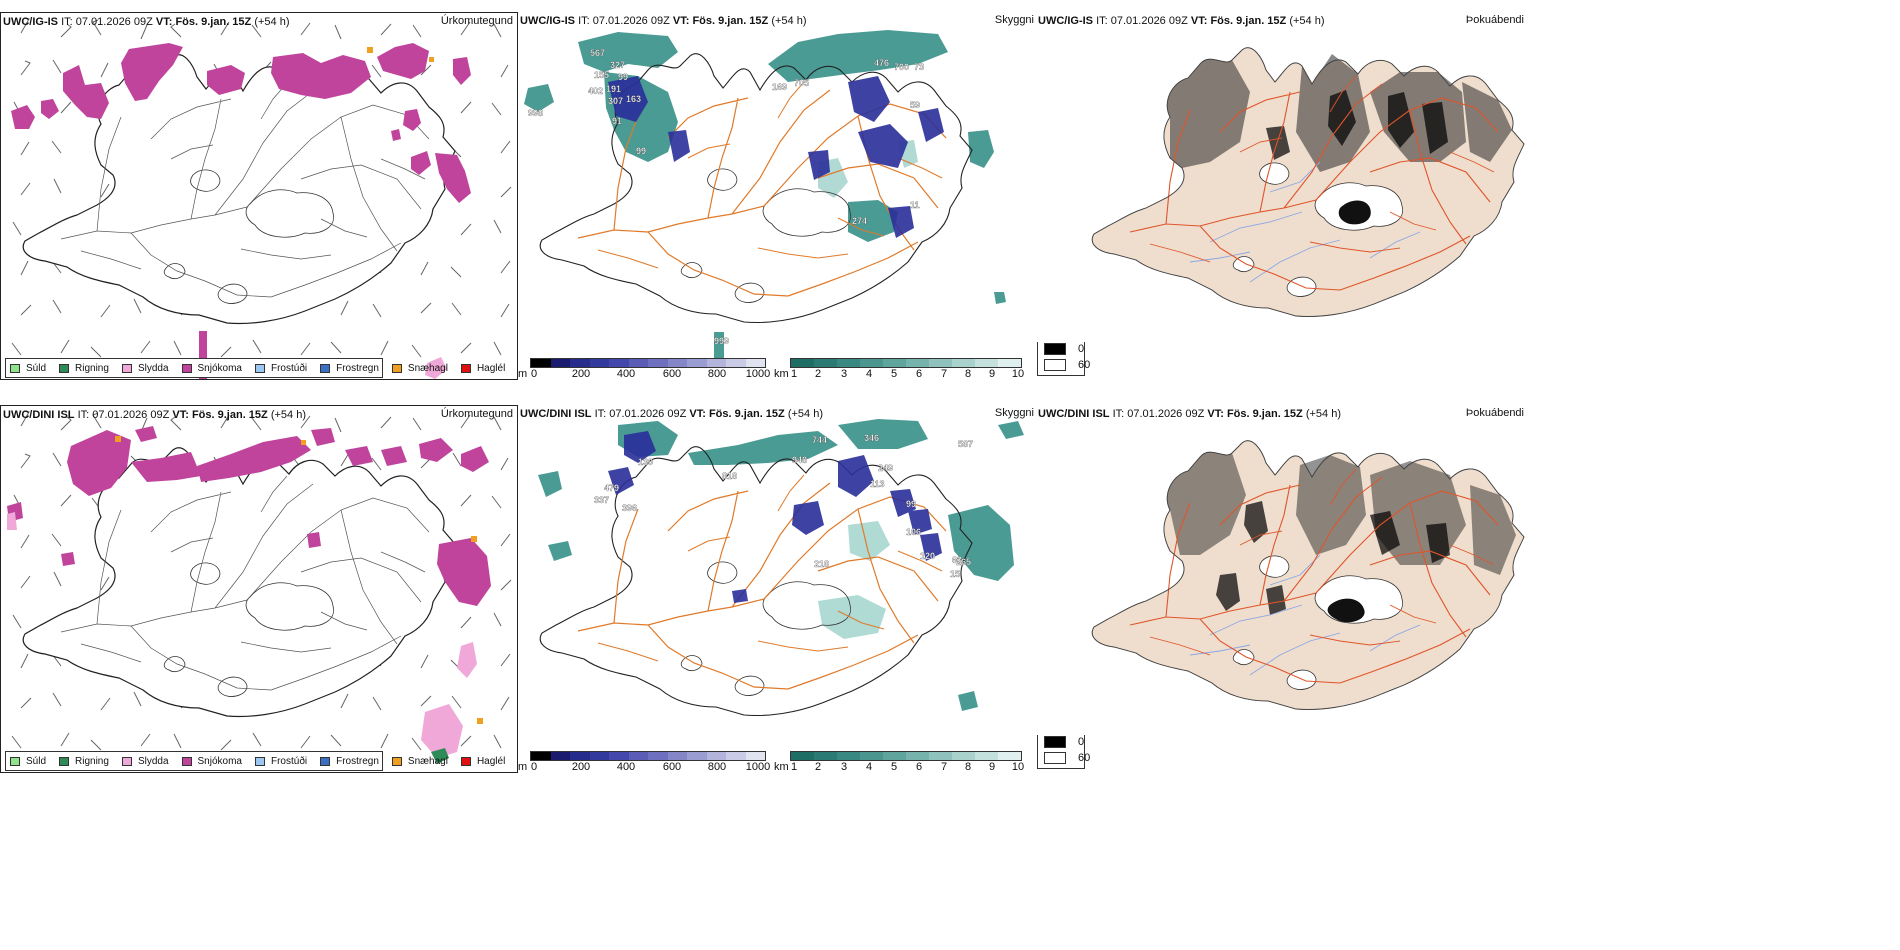 This screenshot has width=1900, height=950. I want to click on vis-label: 998, so click(535, 113).